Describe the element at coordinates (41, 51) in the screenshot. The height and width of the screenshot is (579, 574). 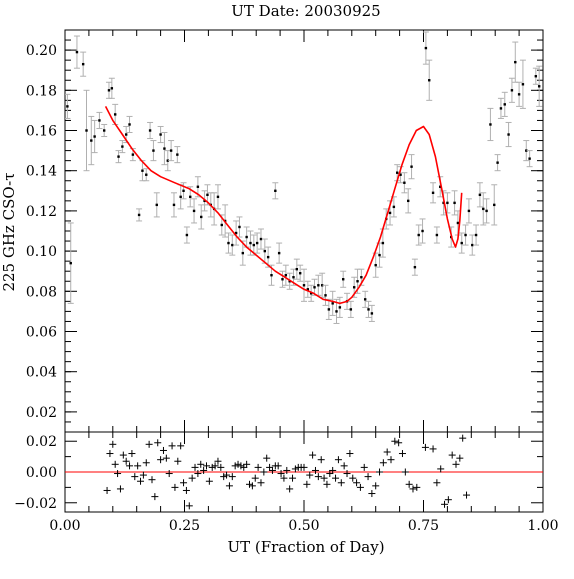
I see `y-tick-label: 0.20` at that location.